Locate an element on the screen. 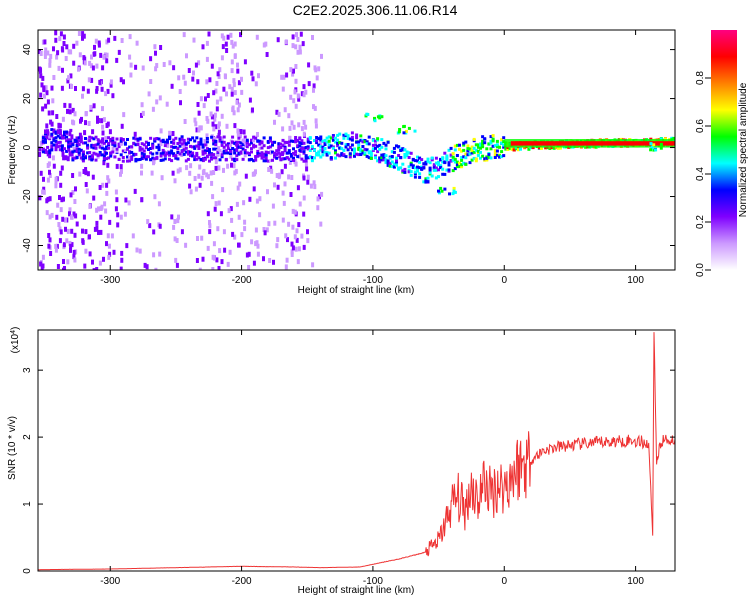 This screenshot has width=750, height=600. spectrogram-x-tick-label: -300 is located at coordinates (110, 280).